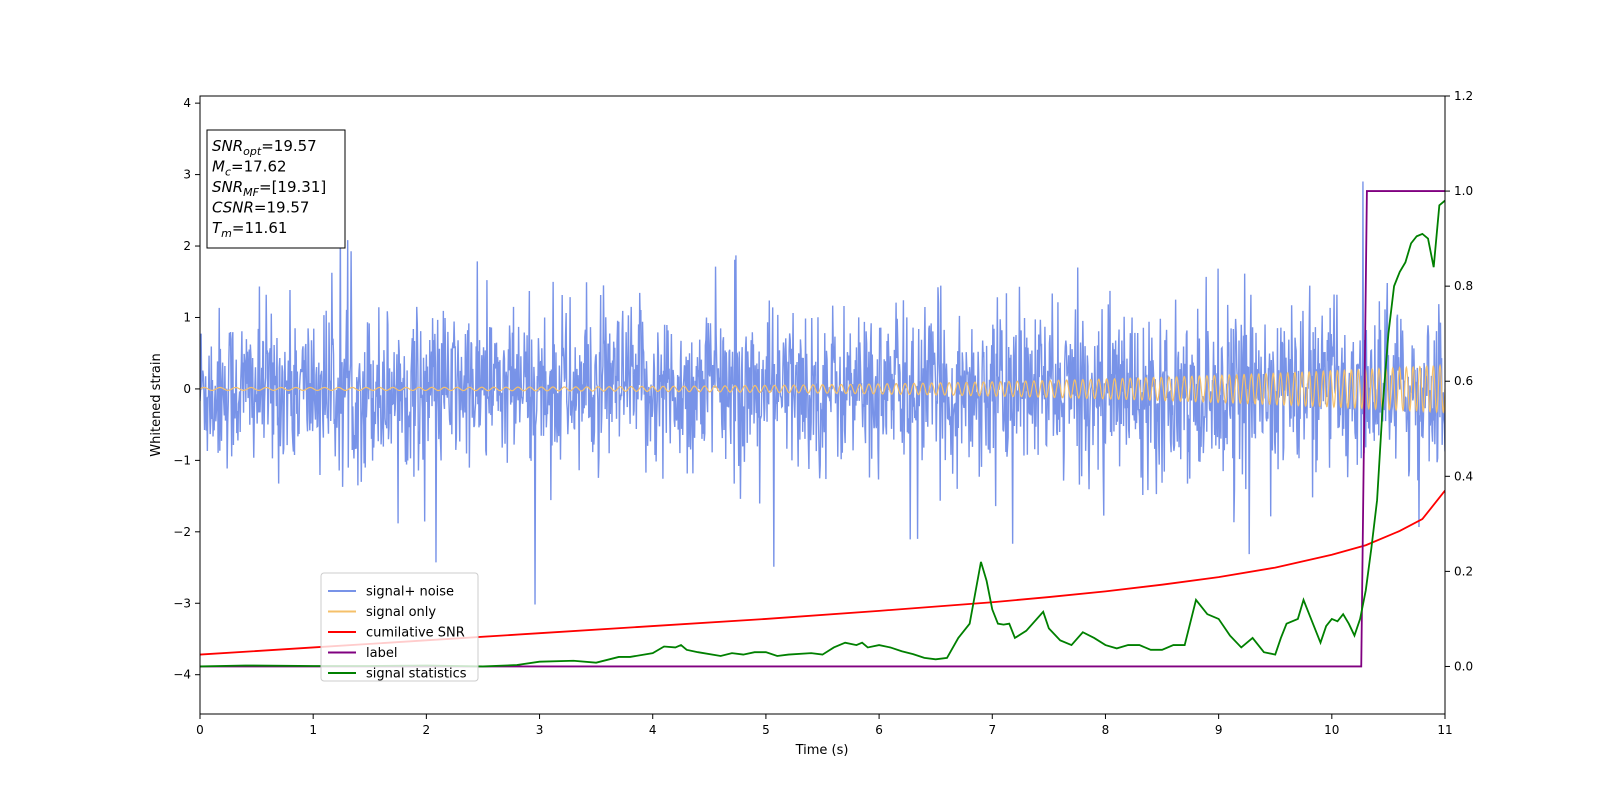 Image resolution: width=1600 pixels, height=800 pixels. Describe the element at coordinates (410, 592) in the screenshot. I see `legend-entry-label: signal+ noise` at that location.